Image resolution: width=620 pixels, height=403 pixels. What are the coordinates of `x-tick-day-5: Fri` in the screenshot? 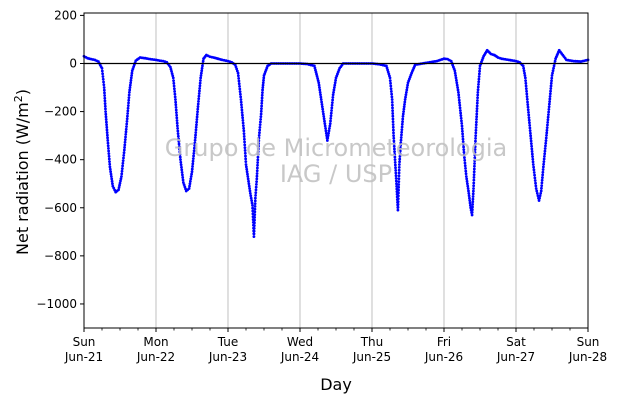 It's located at (444, 342).